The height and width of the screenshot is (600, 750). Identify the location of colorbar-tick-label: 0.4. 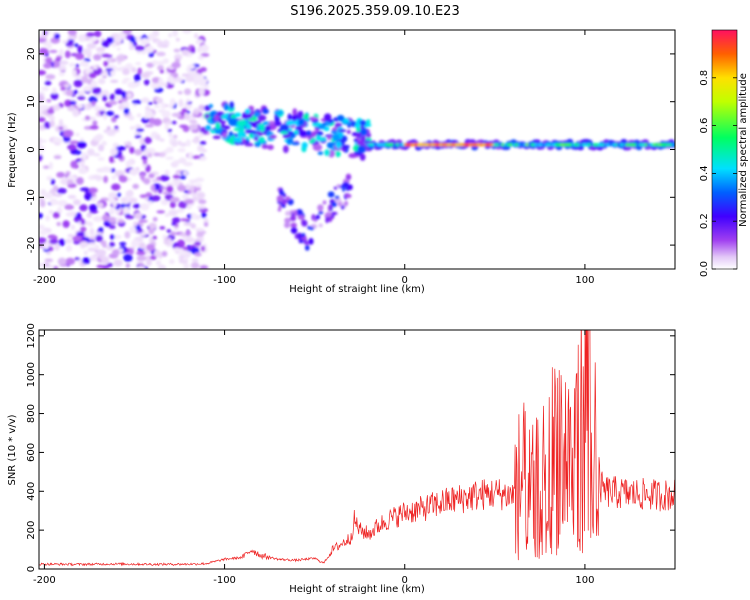
(704, 173).